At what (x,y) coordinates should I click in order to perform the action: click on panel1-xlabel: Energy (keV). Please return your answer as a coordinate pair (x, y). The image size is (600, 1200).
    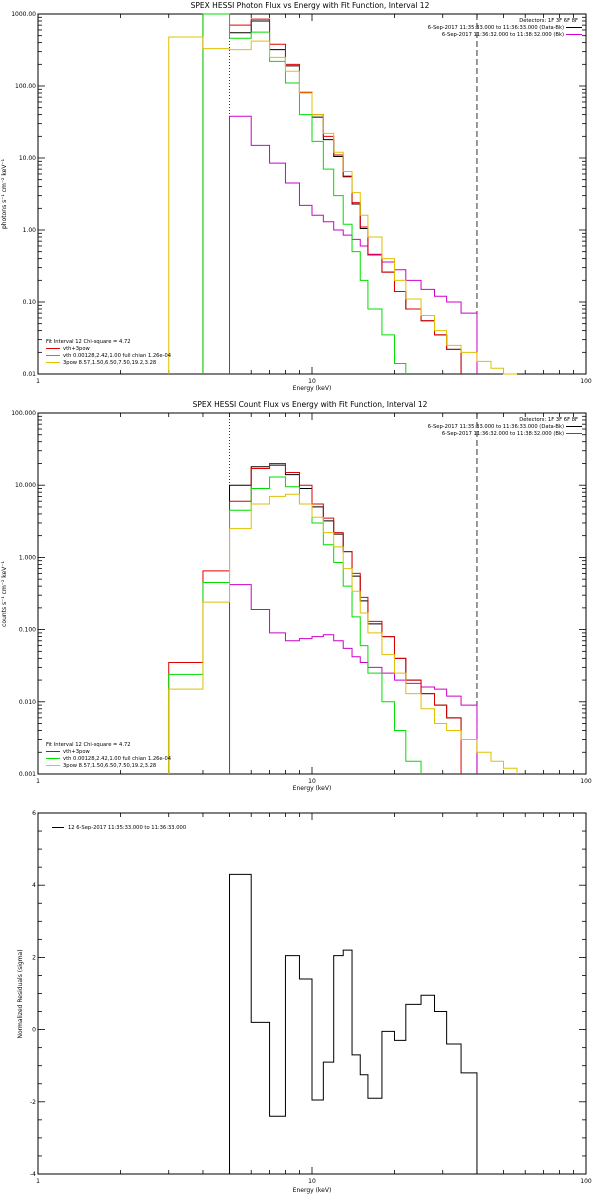
    Looking at the image, I should click on (312, 388).